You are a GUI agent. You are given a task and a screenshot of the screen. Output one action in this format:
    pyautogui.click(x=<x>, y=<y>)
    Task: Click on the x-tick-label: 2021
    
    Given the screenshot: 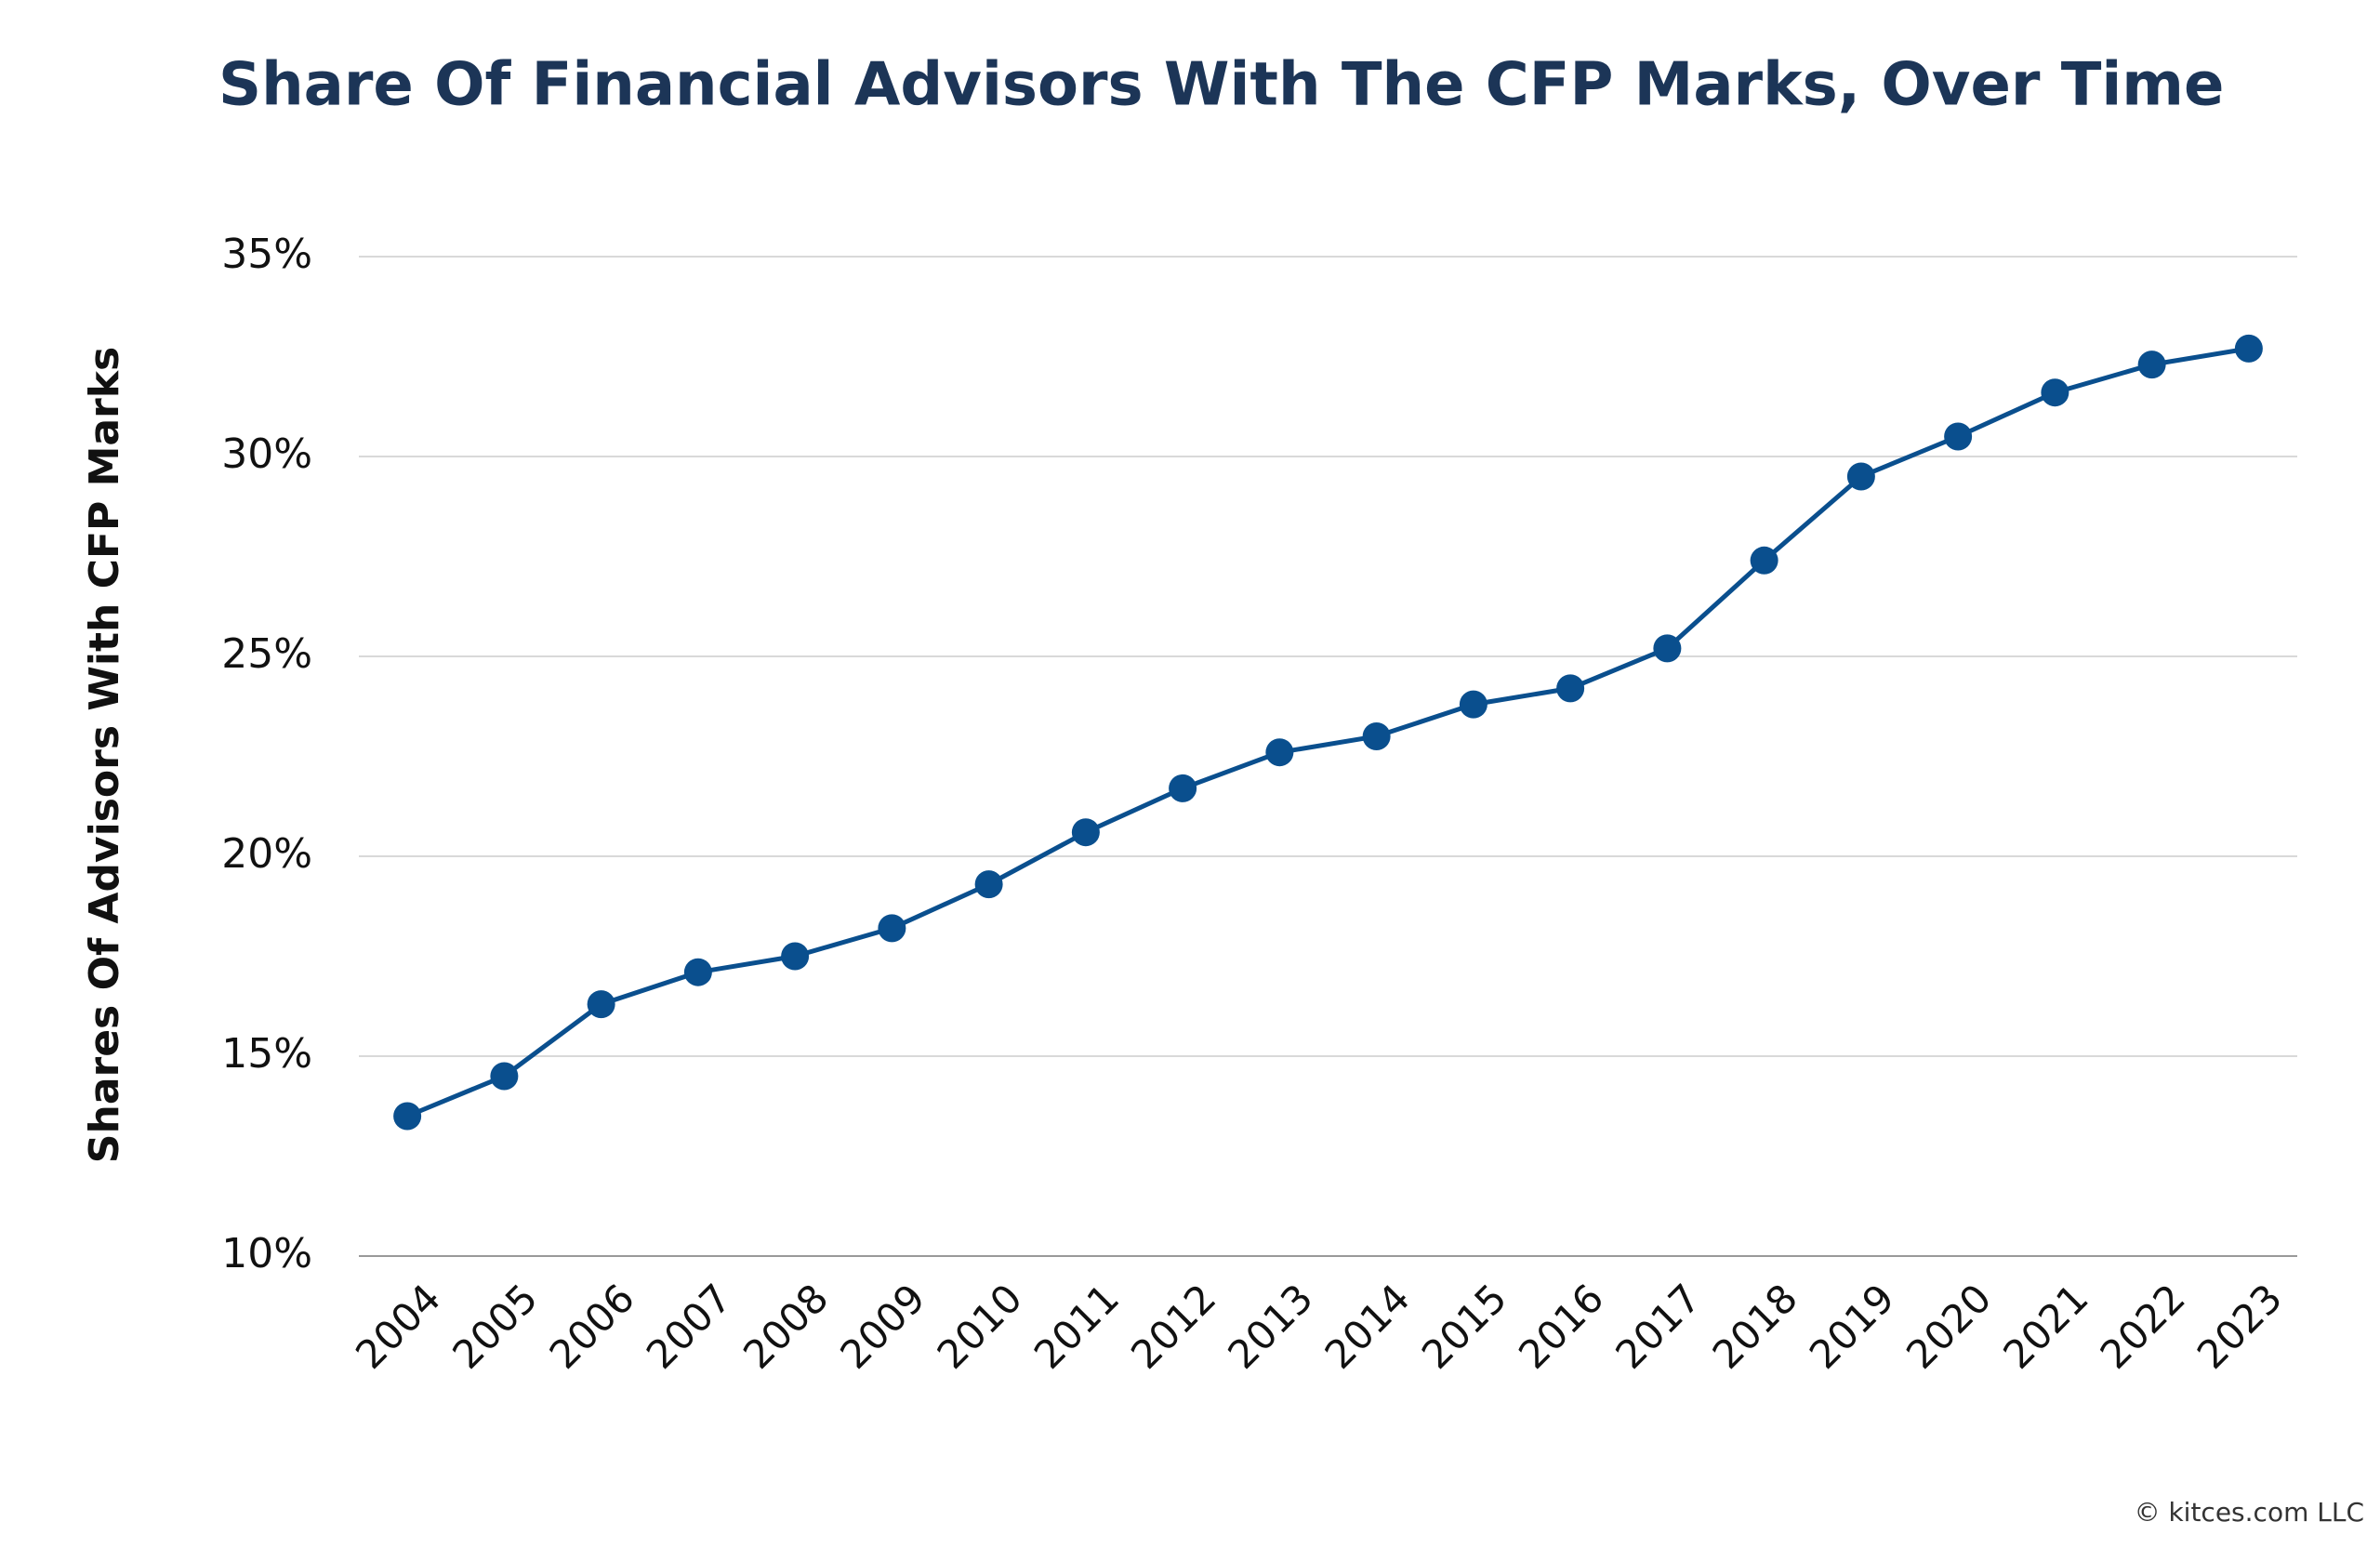 What is the action you would take?
    pyautogui.click(x=2045, y=1327)
    